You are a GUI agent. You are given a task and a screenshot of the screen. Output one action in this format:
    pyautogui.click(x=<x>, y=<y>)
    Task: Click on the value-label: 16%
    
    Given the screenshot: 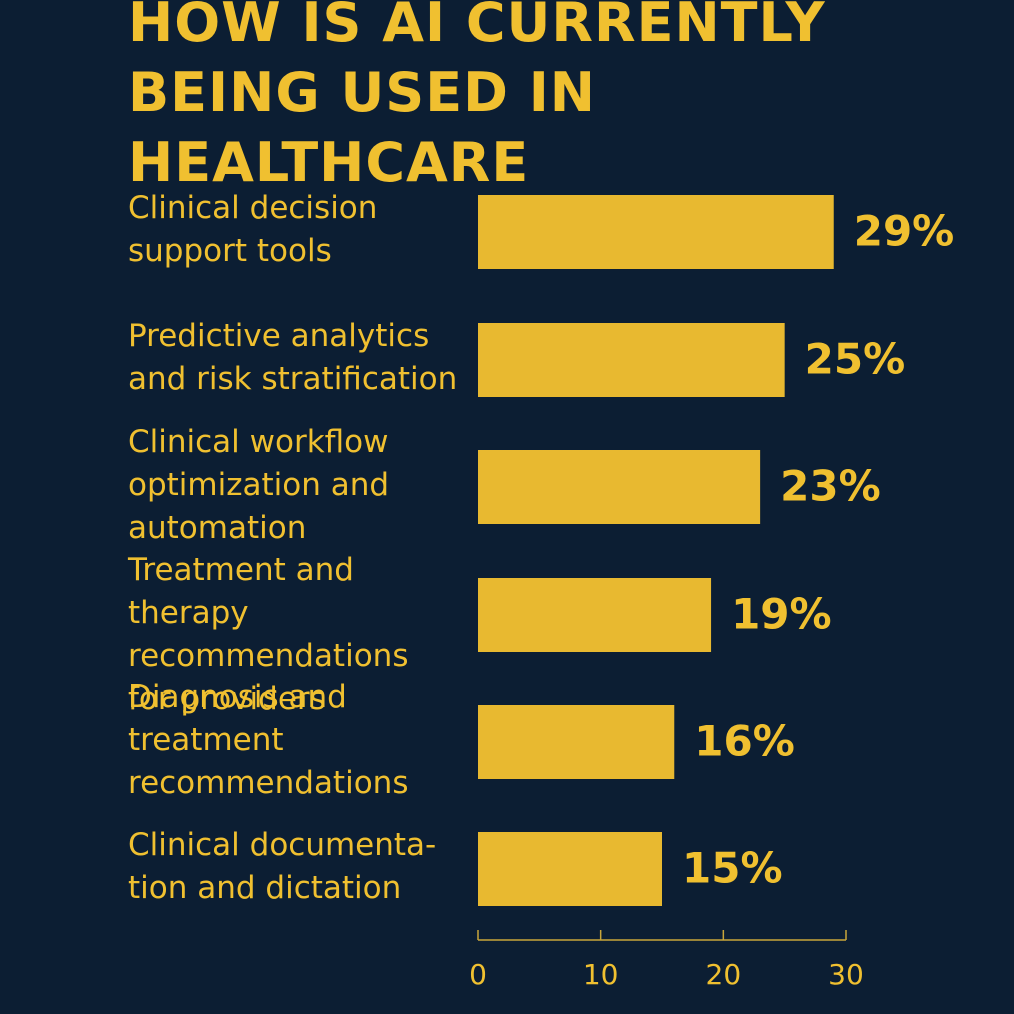 What is the action you would take?
    pyautogui.click(x=744, y=741)
    